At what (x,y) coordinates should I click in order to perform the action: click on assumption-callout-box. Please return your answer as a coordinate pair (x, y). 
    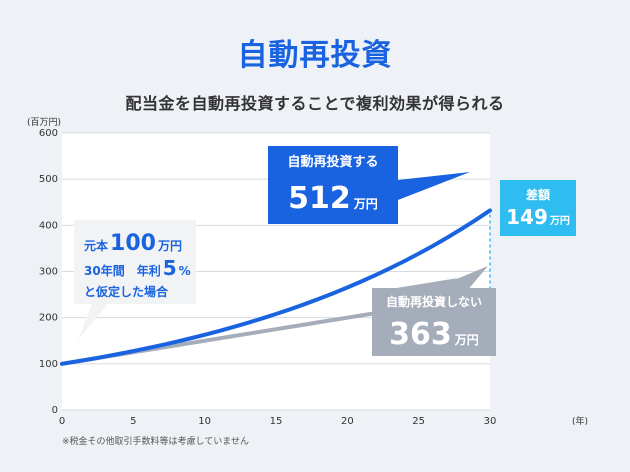
    Looking at the image, I should click on (135, 280).